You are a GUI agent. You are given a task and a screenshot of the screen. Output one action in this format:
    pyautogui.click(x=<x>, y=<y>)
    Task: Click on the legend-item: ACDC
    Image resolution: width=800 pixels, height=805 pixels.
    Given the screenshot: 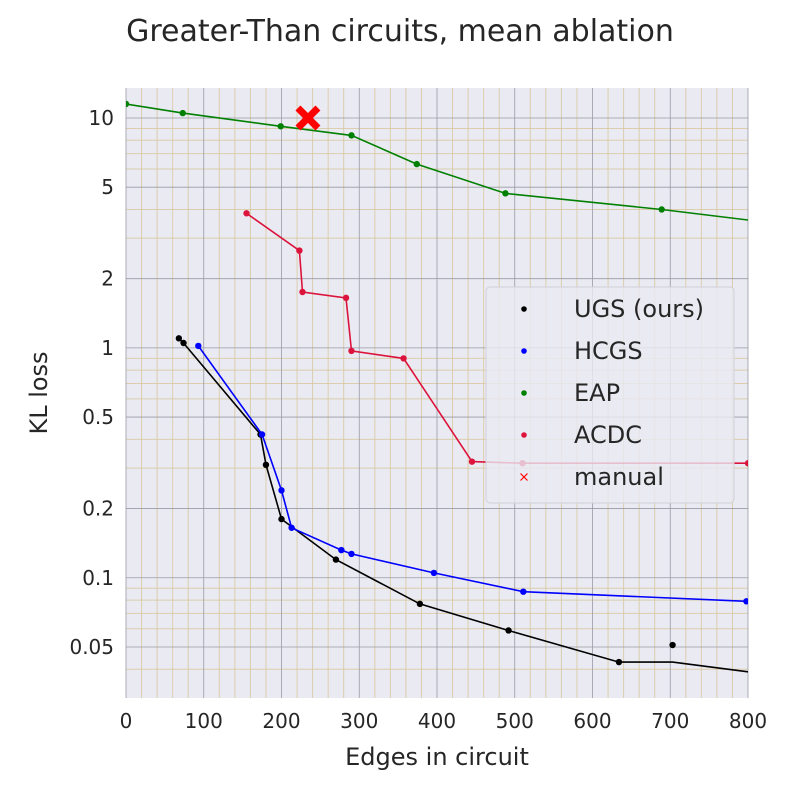 What is the action you would take?
    pyautogui.click(x=581, y=435)
    